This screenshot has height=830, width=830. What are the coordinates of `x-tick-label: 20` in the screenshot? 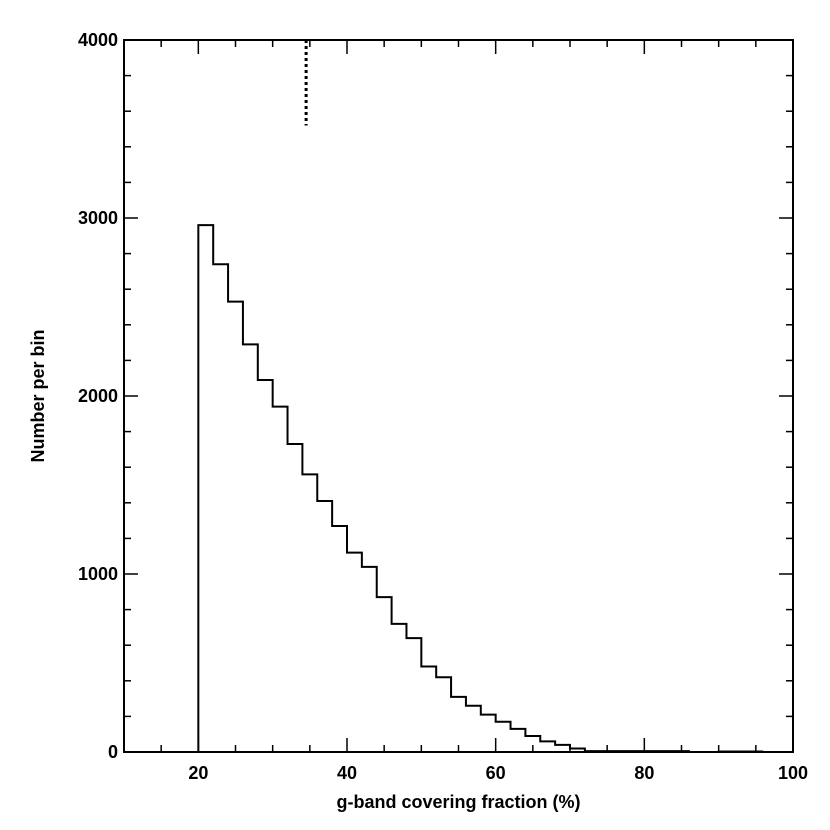 It's located at (198, 773).